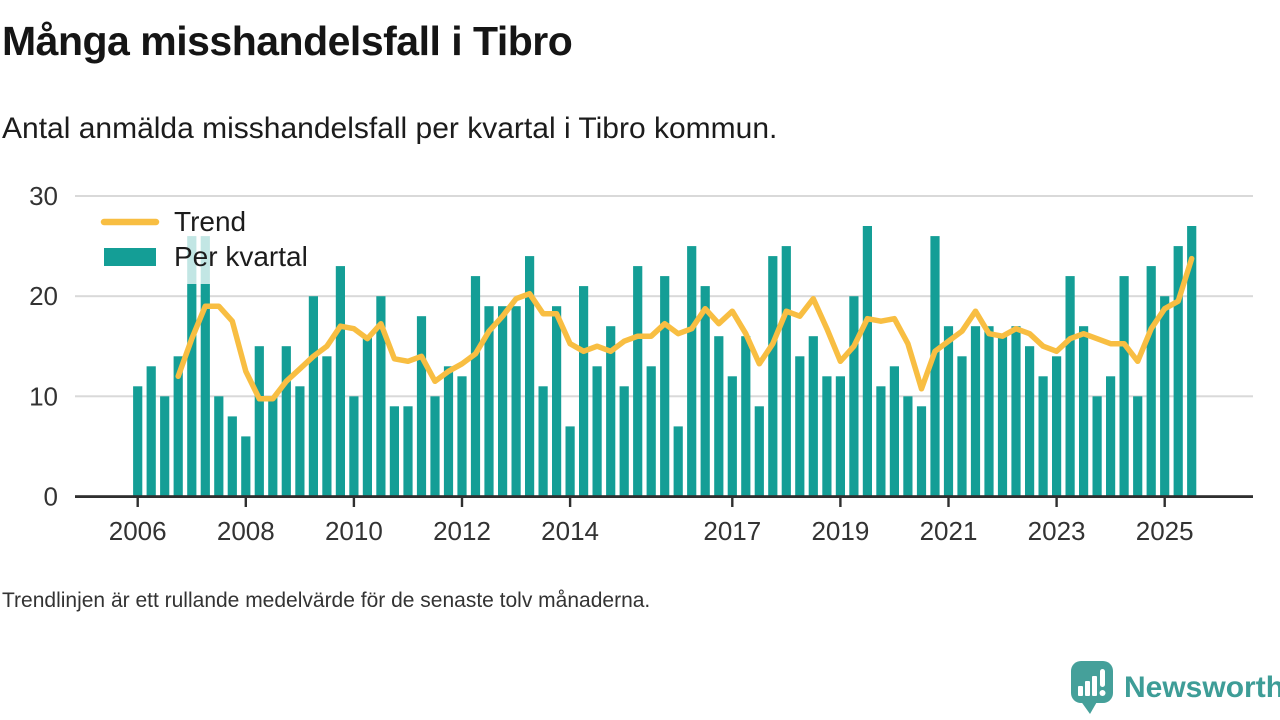 The image size is (1280, 720). What do you see at coordinates (287, 41) in the screenshot?
I see `page-title: Många misshandelsfall i Tibro` at bounding box center [287, 41].